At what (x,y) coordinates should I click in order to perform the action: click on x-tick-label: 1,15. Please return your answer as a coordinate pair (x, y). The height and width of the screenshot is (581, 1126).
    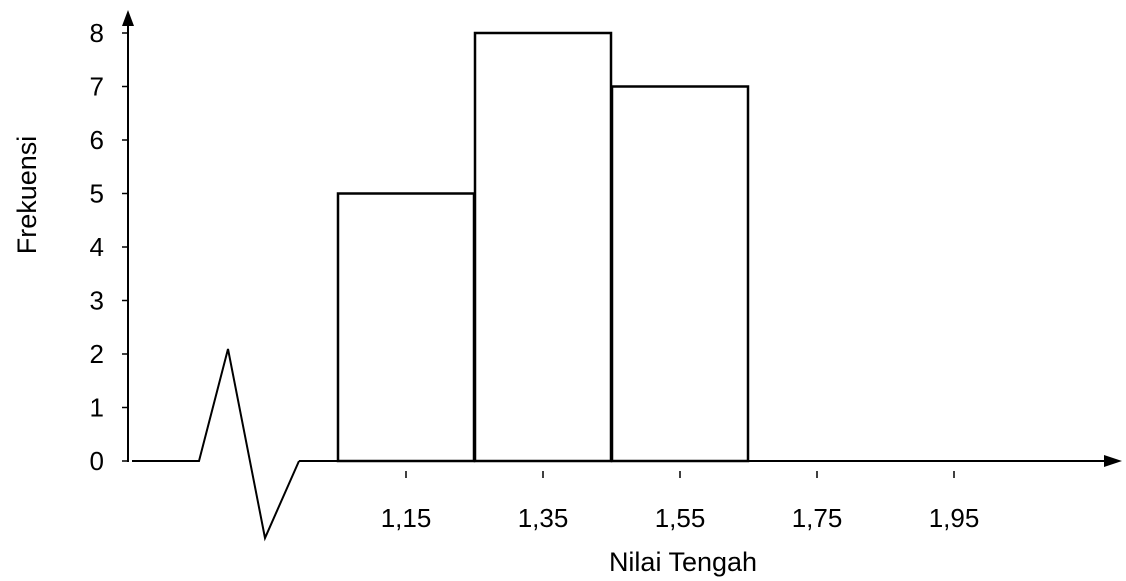
    Looking at the image, I should click on (406, 518).